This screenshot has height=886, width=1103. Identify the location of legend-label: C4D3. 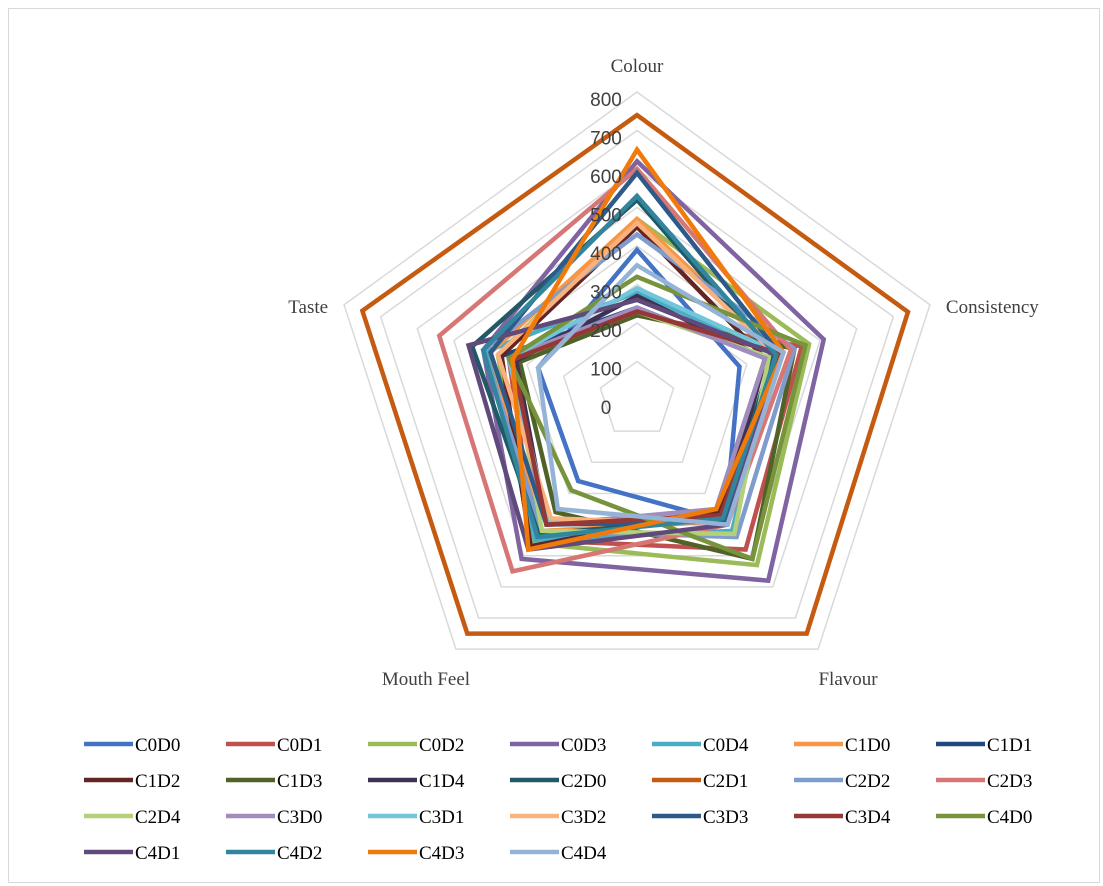
(441, 853).